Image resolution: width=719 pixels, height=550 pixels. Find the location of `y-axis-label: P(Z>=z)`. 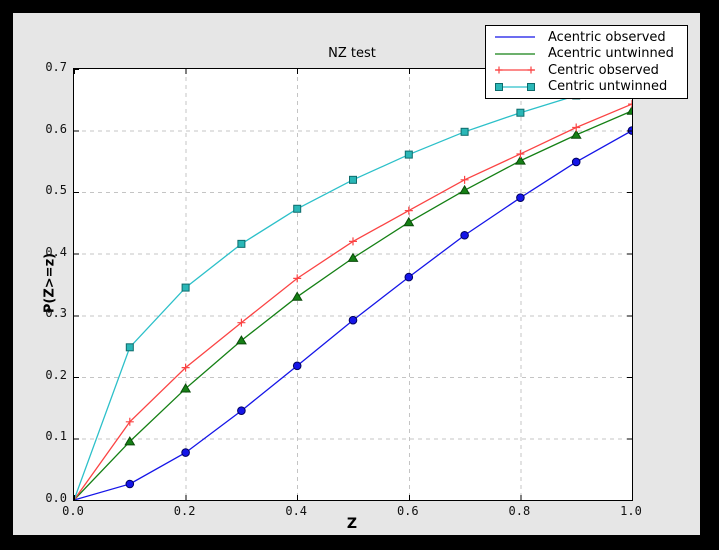

y-axis-label: P(Z>=z) is located at coordinates (50, 283).